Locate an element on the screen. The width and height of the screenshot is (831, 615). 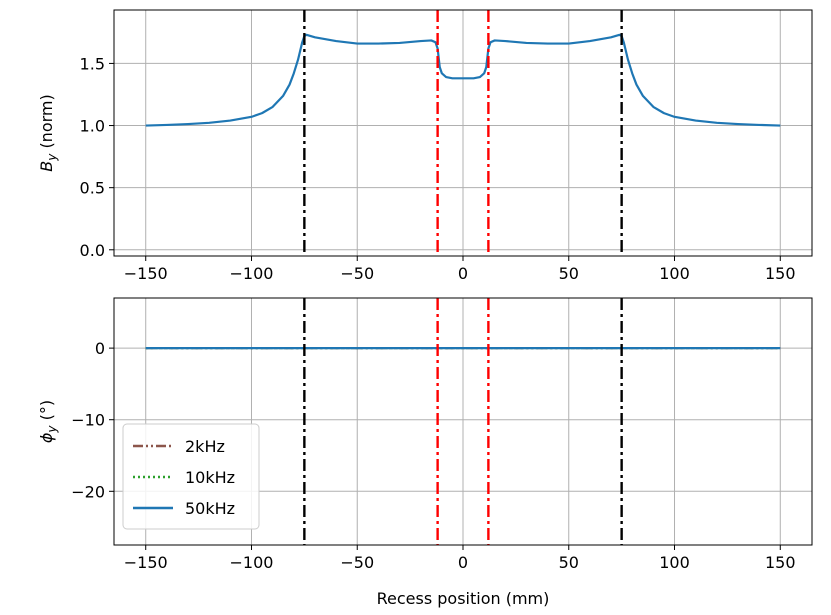
y-tick-label: 1.5 is located at coordinates (92, 63).